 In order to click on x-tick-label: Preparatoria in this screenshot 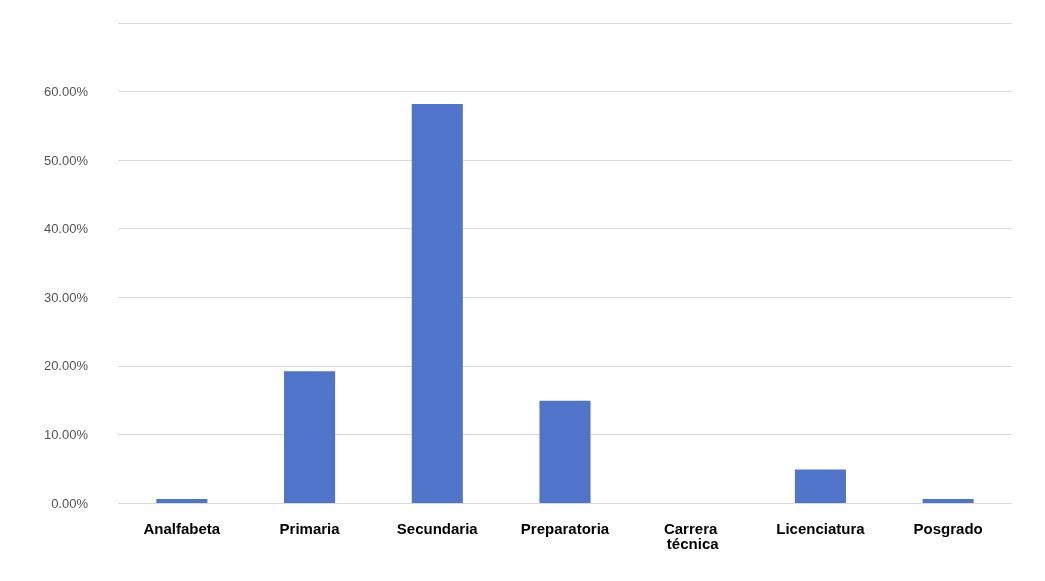, I will do `click(565, 528)`.